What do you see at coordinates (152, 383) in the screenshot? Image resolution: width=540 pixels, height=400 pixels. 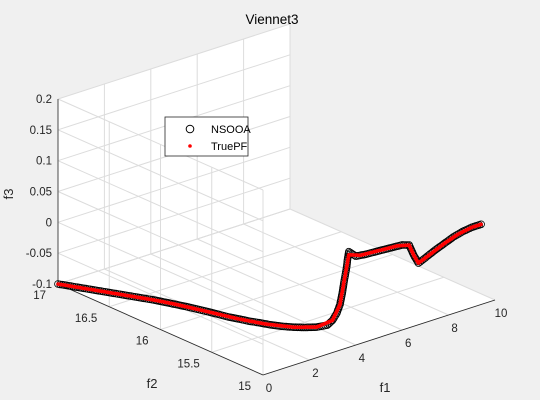 I see `y-axis-label: f2` at bounding box center [152, 383].